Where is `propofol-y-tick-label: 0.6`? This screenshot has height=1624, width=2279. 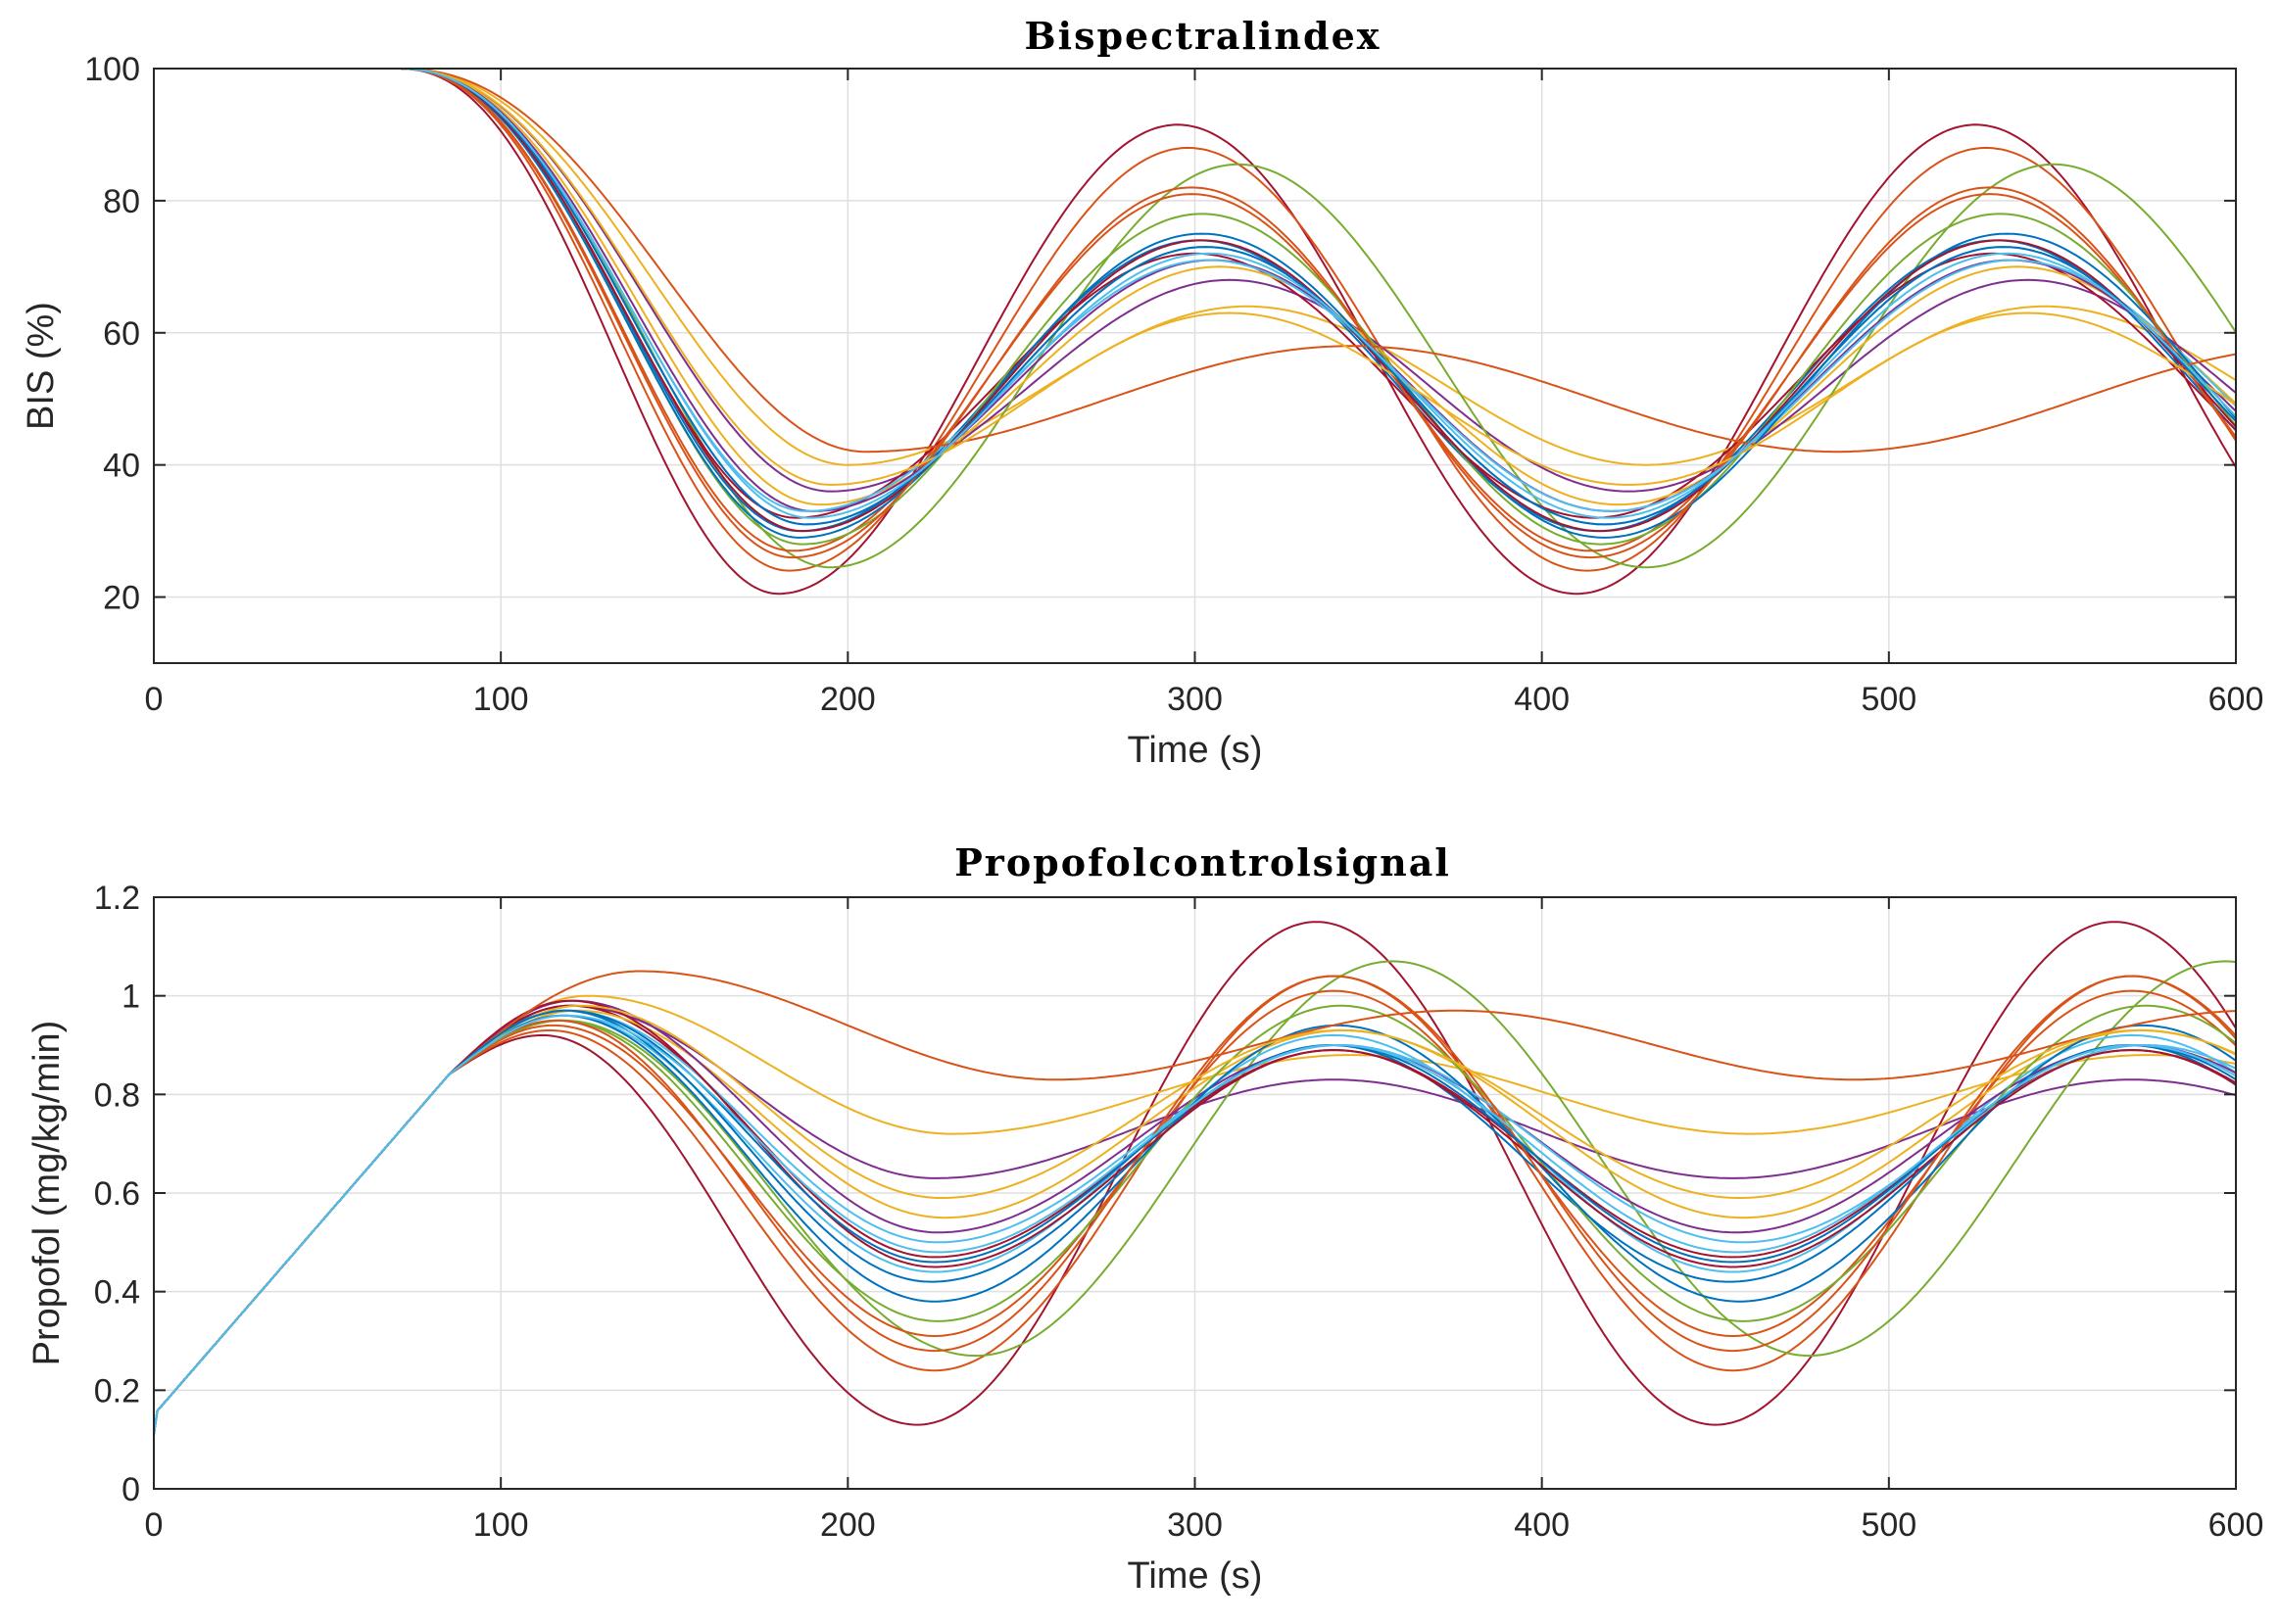 propofol-y-tick-label: 0.6 is located at coordinates (117, 1194).